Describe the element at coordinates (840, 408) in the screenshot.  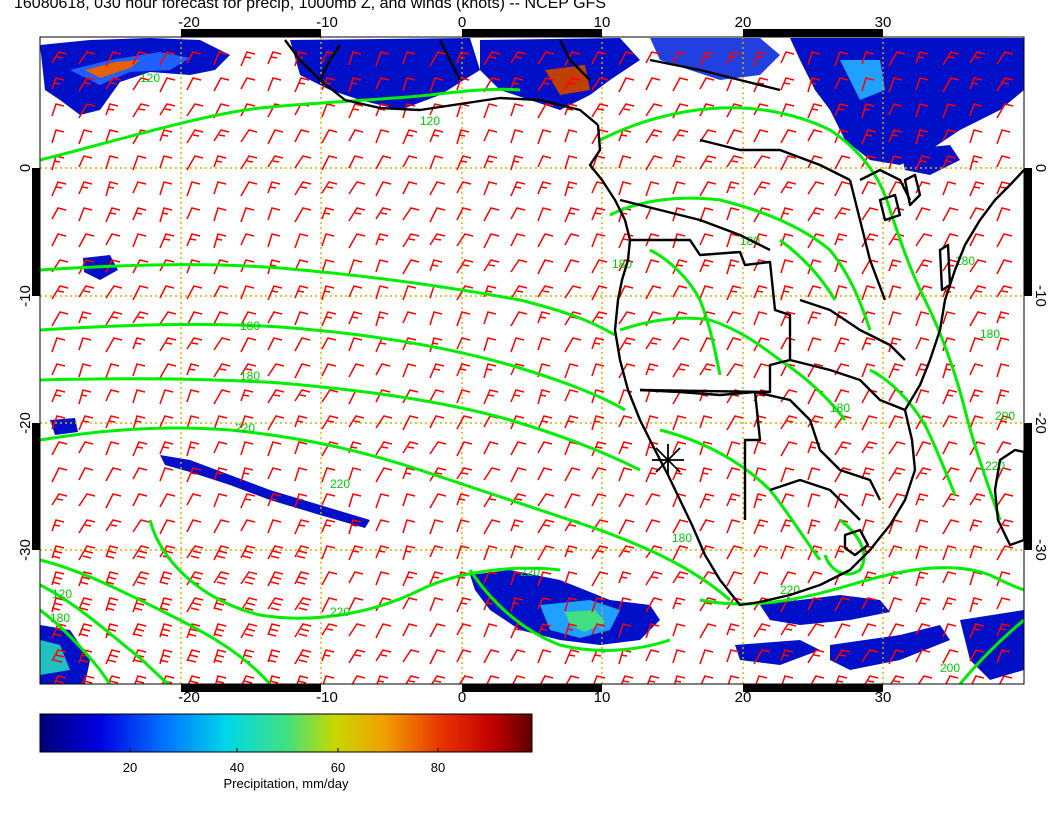
I see `contour-label: 180` at that location.